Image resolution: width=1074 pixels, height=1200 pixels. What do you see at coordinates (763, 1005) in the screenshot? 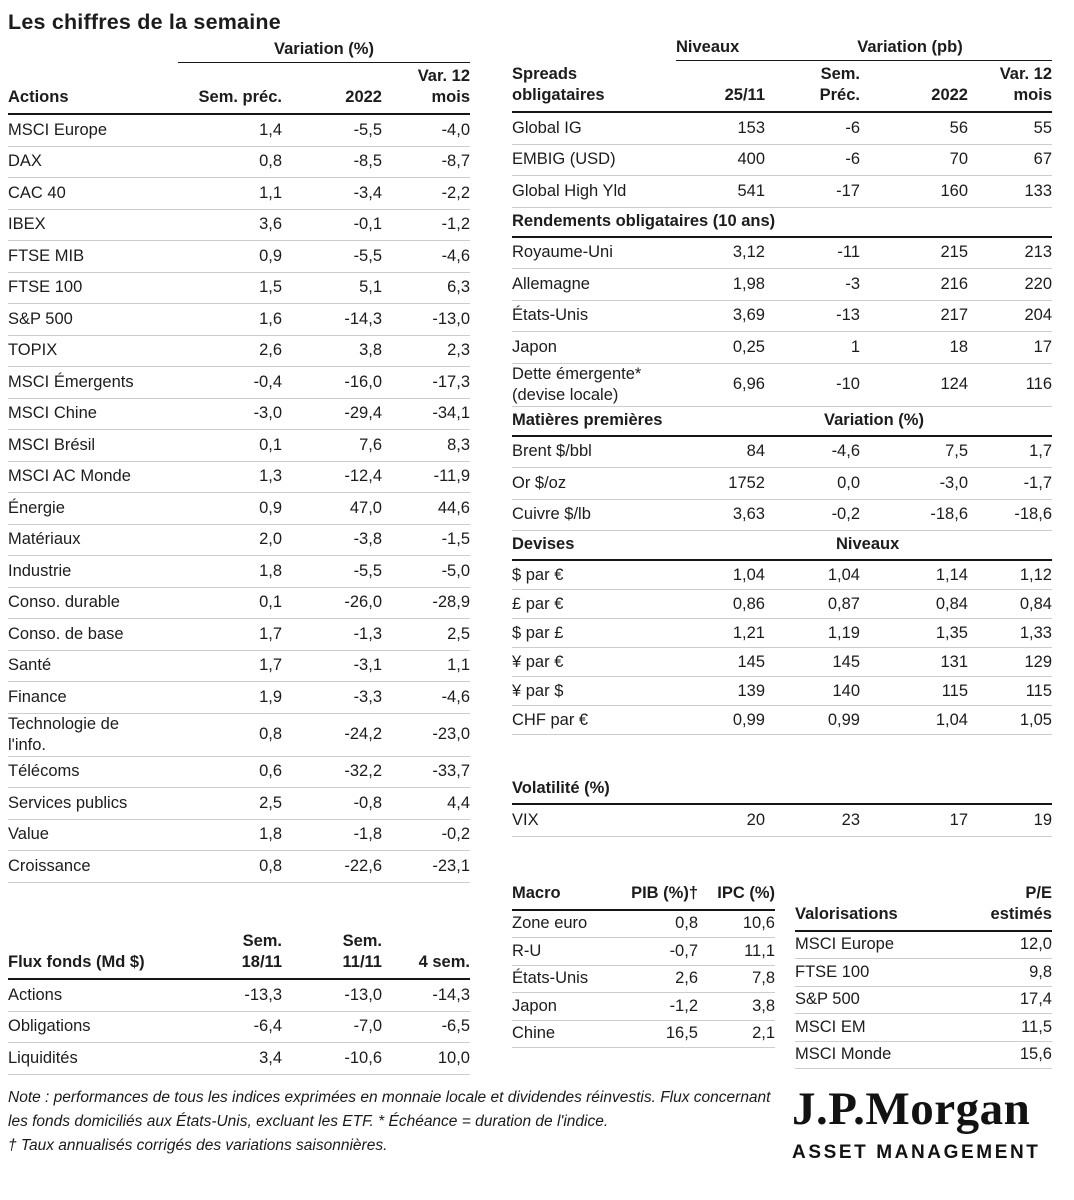
I see `row-value: 3,8` at bounding box center [763, 1005].